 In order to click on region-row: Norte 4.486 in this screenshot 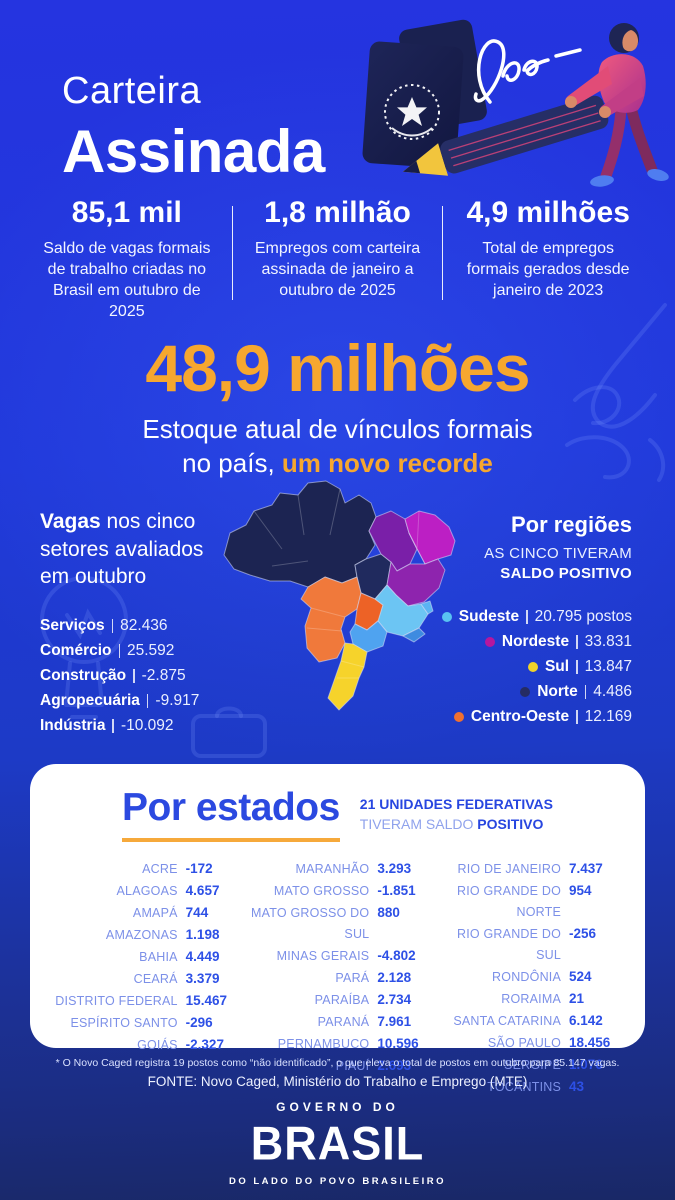, I will do `click(537, 691)`.